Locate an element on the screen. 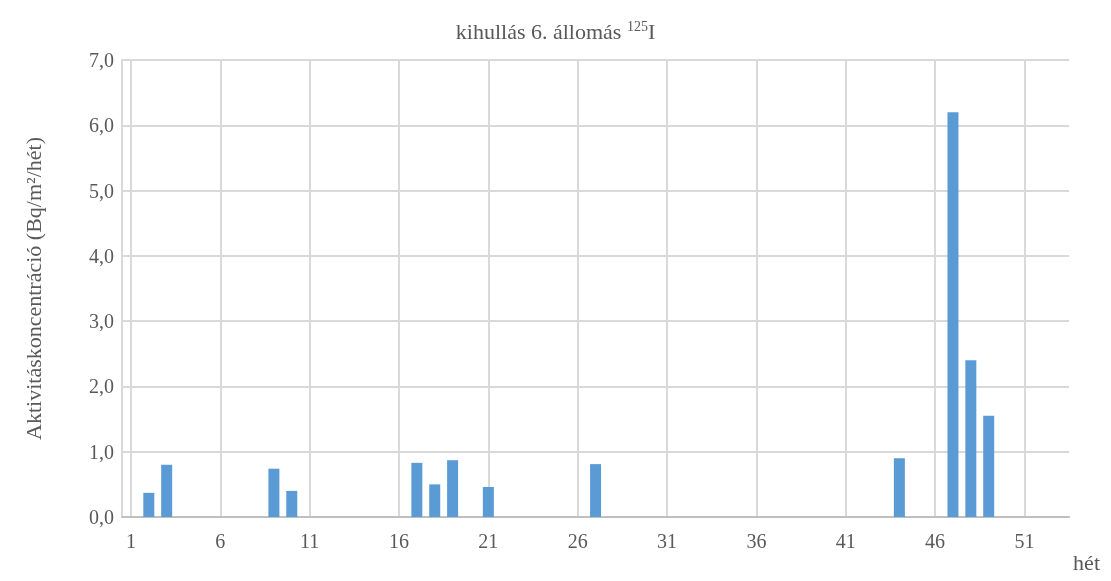  x-tick-label: 1 is located at coordinates (130, 541).